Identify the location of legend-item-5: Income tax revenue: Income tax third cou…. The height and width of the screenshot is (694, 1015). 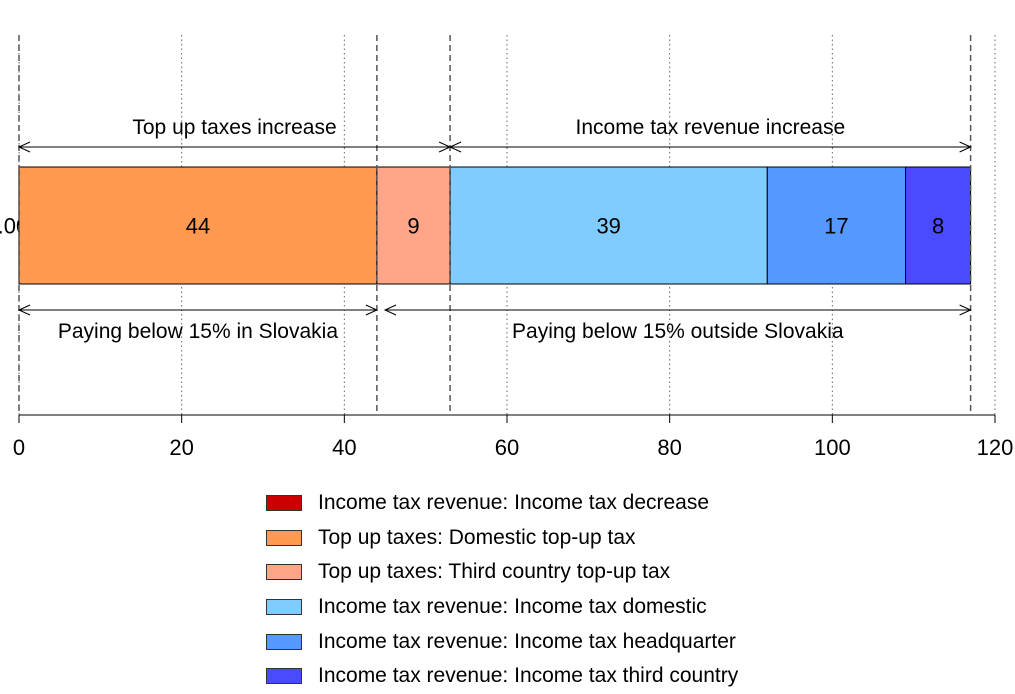
(502, 676).